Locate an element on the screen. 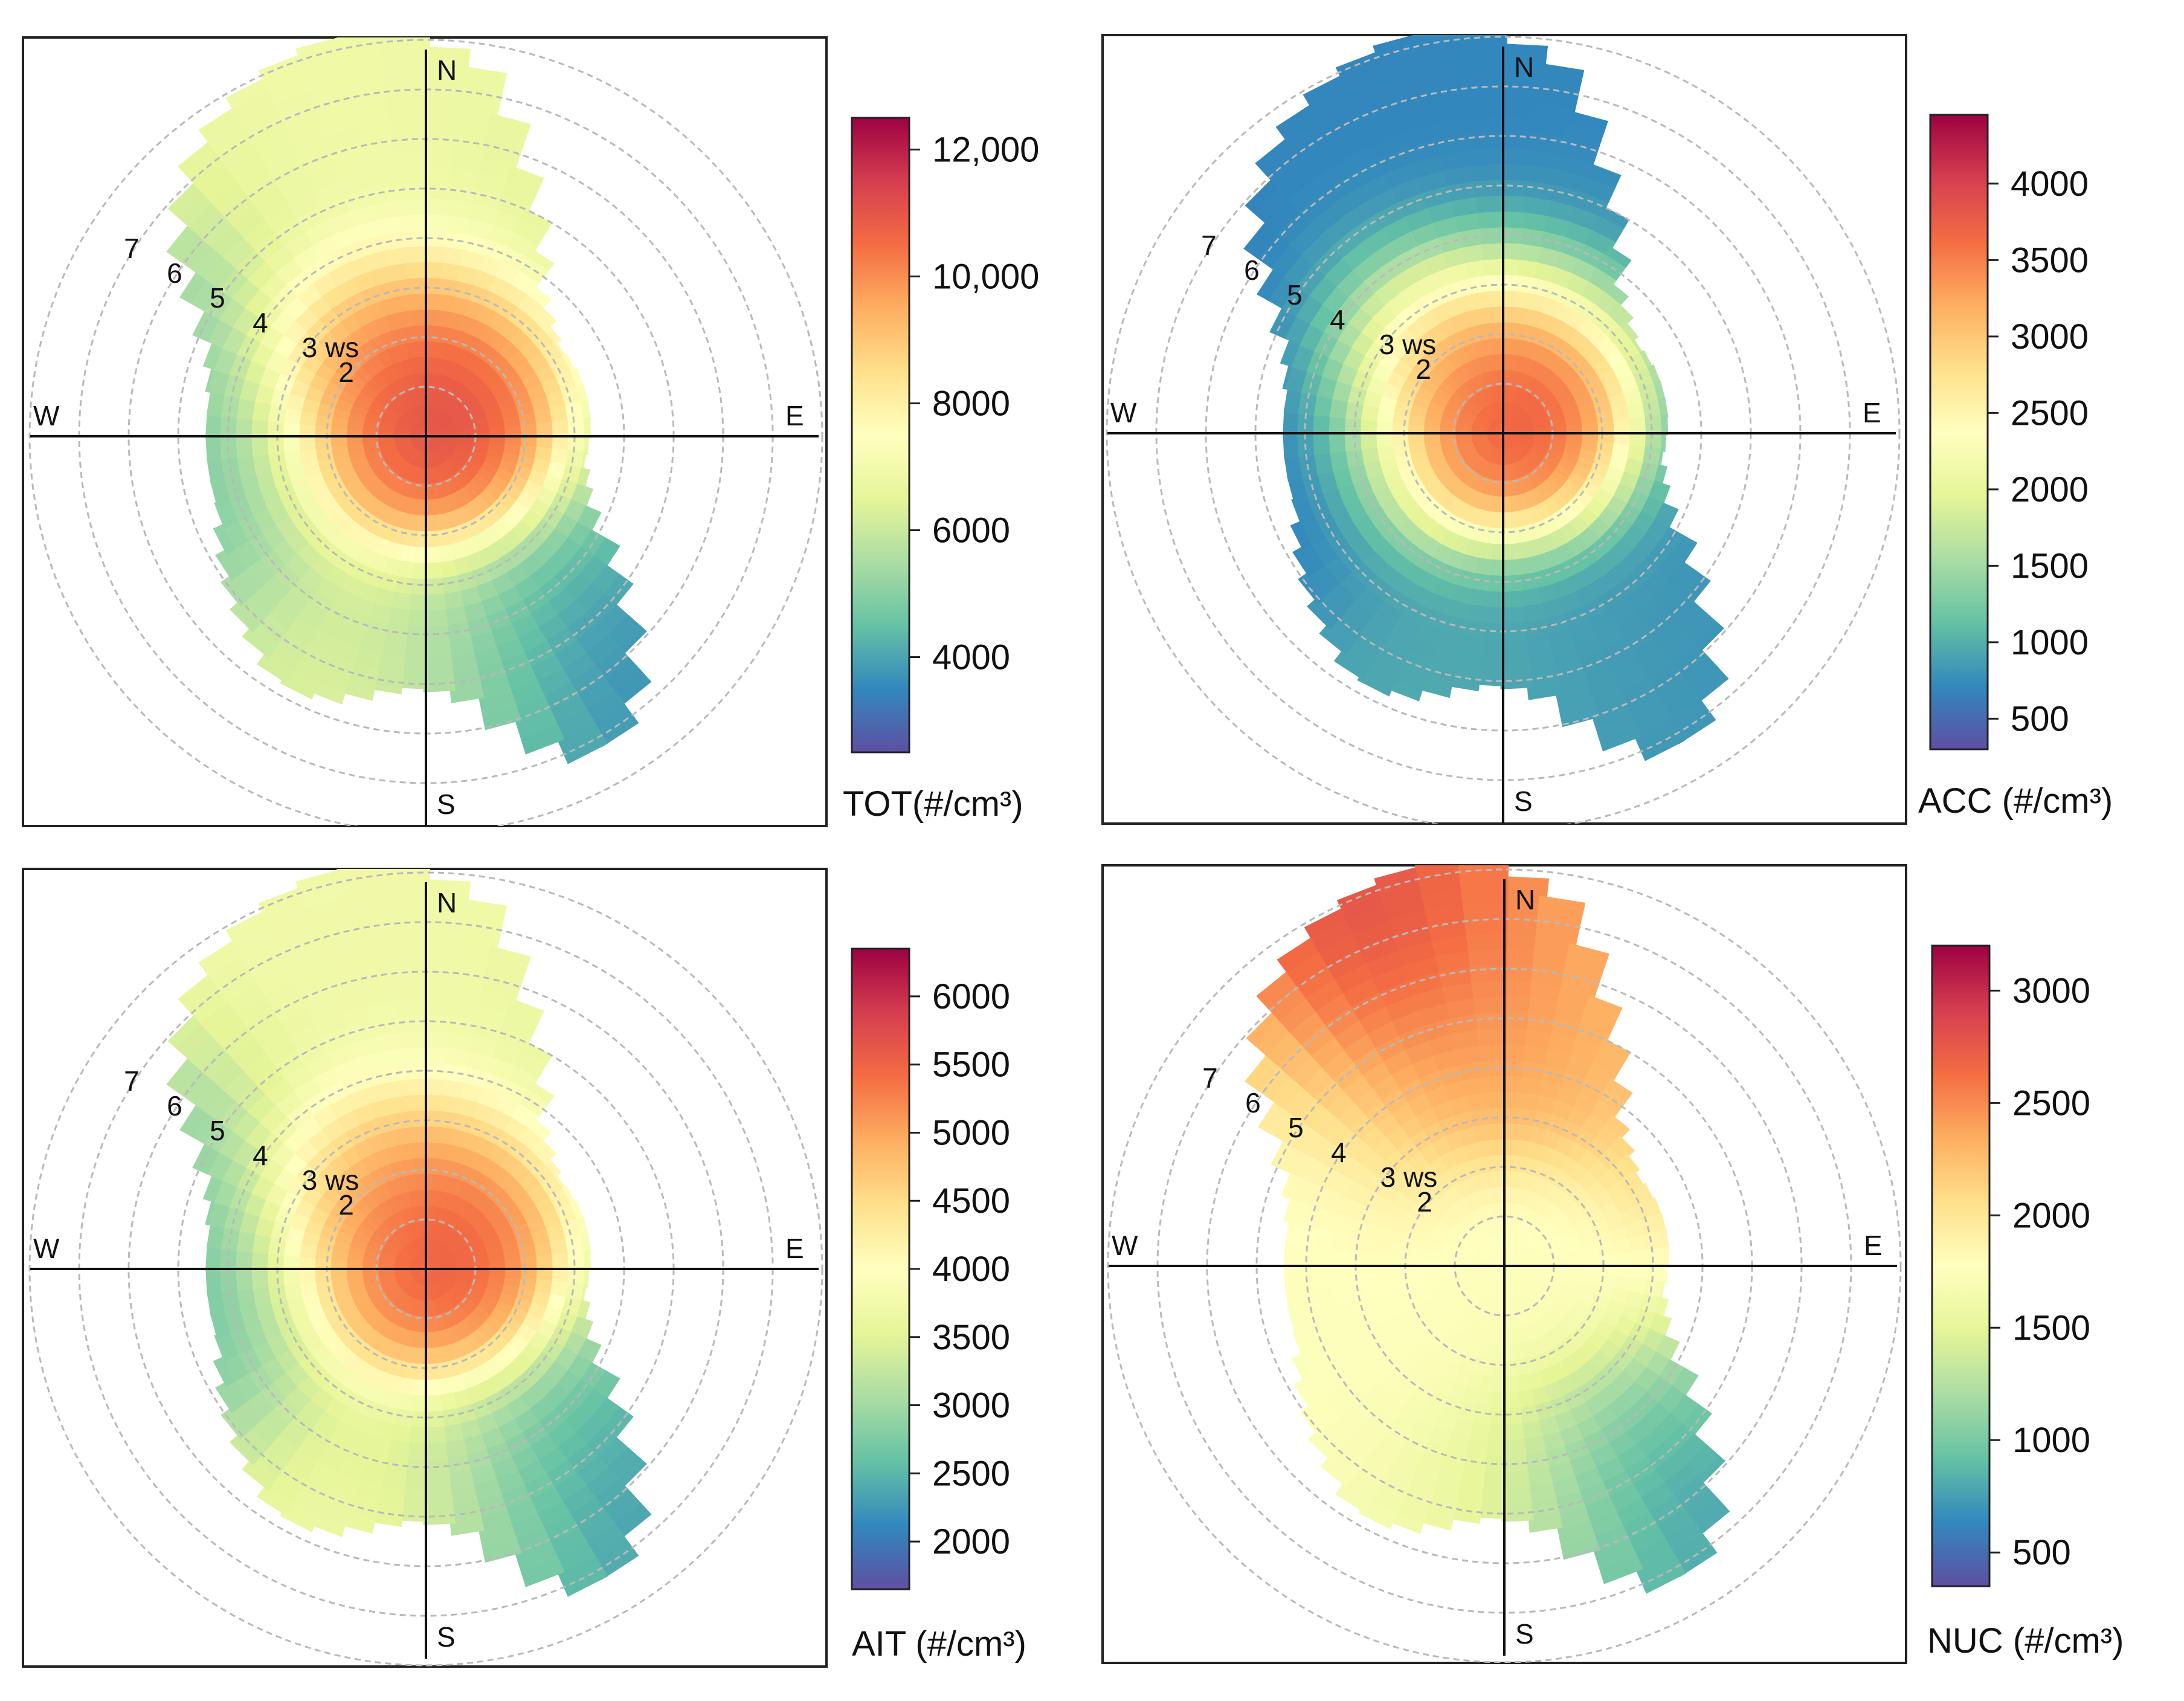 This screenshot has width=2184, height=1701. heatmap-acc is located at coordinates (1486, 398).